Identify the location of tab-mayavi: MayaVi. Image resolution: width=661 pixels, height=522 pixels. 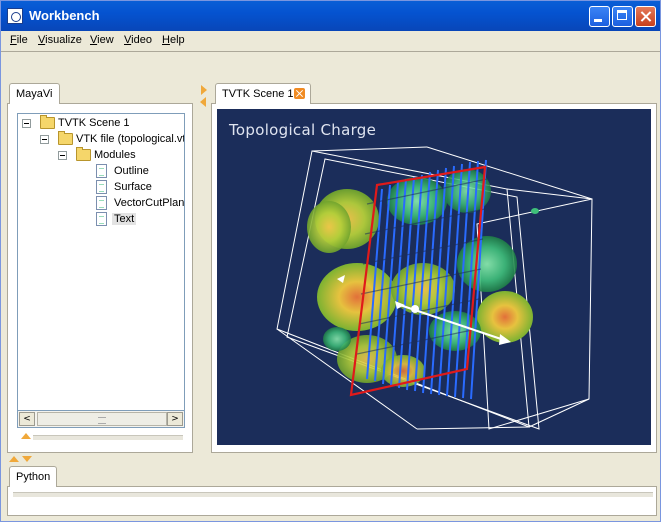
(34, 93).